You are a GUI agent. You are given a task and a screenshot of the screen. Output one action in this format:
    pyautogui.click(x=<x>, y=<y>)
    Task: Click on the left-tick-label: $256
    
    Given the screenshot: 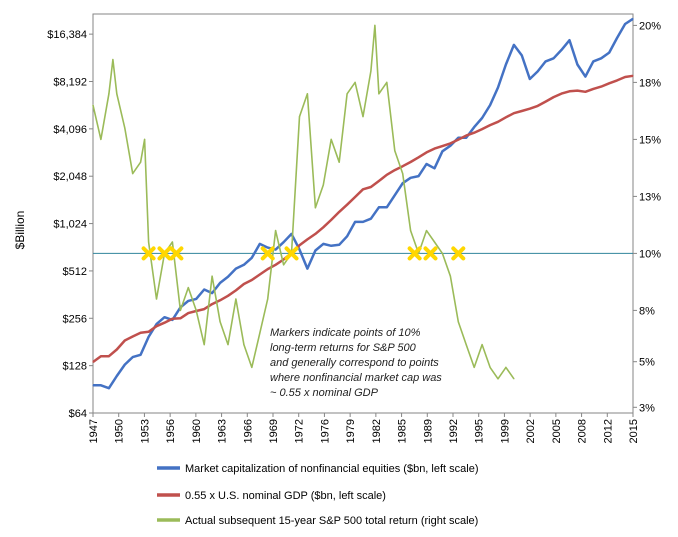 What is the action you would take?
    pyautogui.click(x=75, y=319)
    